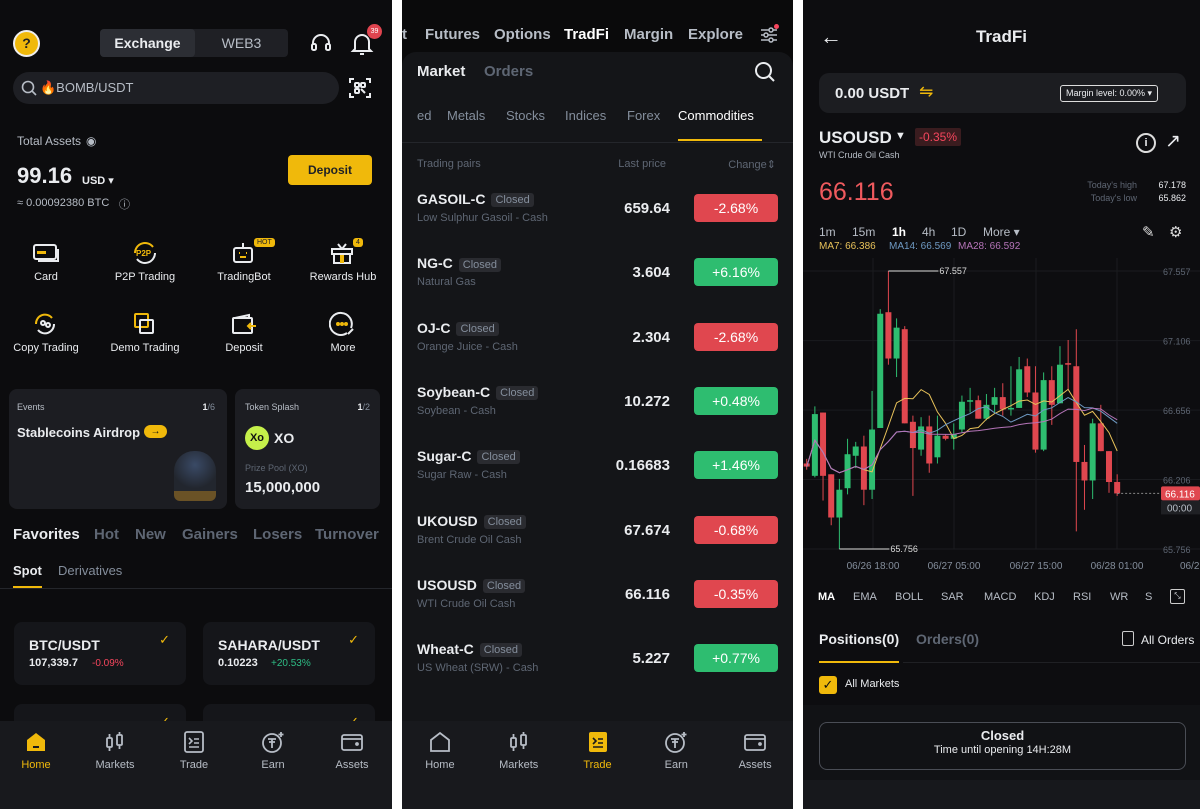  What do you see at coordinates (241, 43) in the screenshot?
I see `segment-web3: WEB3` at bounding box center [241, 43].